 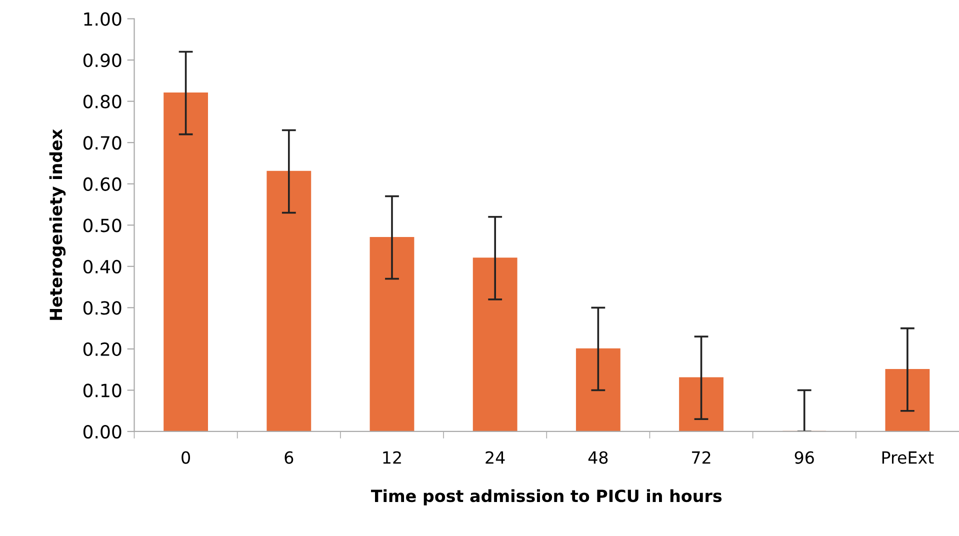 What do you see at coordinates (804, 457) in the screenshot?
I see `x-tick-label: 96` at bounding box center [804, 457].